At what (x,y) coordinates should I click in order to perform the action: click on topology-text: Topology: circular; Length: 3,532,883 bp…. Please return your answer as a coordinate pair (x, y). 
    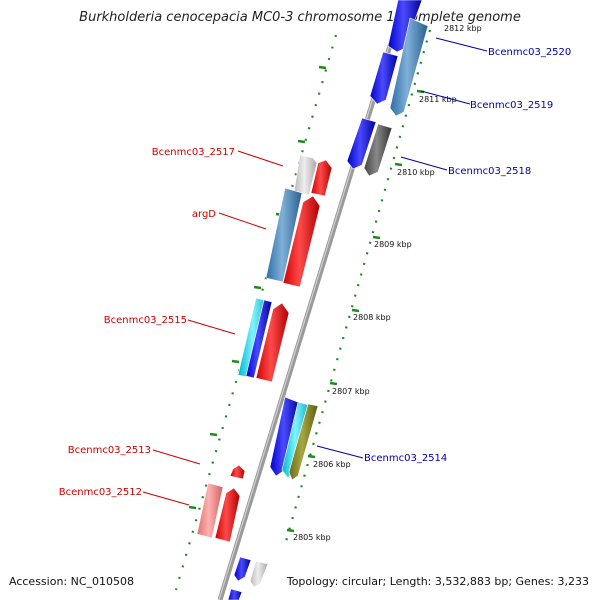
    Looking at the image, I should click on (437, 581).